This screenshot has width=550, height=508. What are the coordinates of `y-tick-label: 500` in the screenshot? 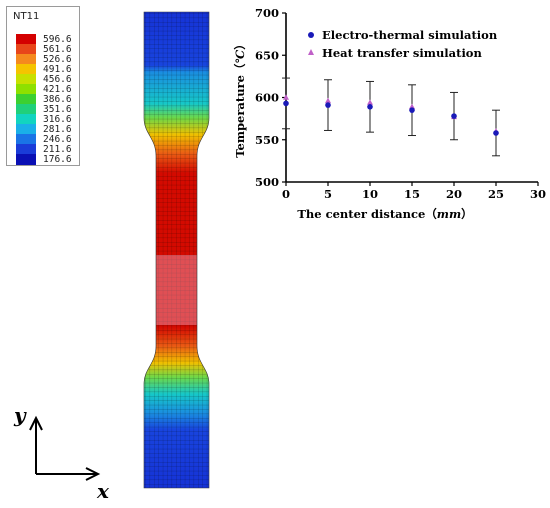 It's located at (267, 182).